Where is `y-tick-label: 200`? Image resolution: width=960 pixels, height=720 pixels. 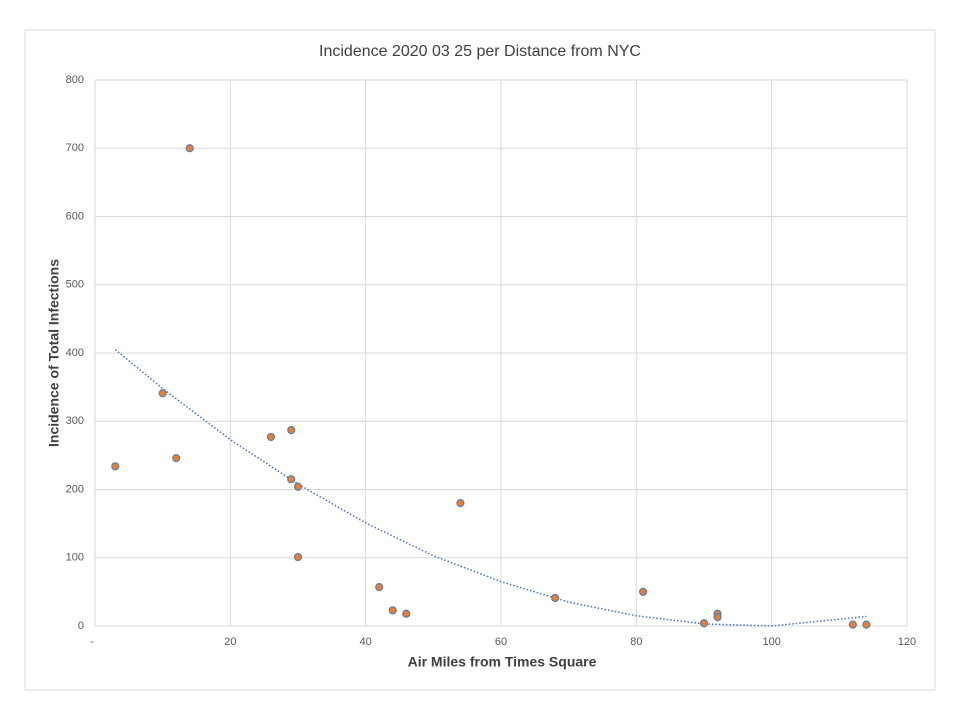
y-tick-label: 200 is located at coordinates (75, 489).